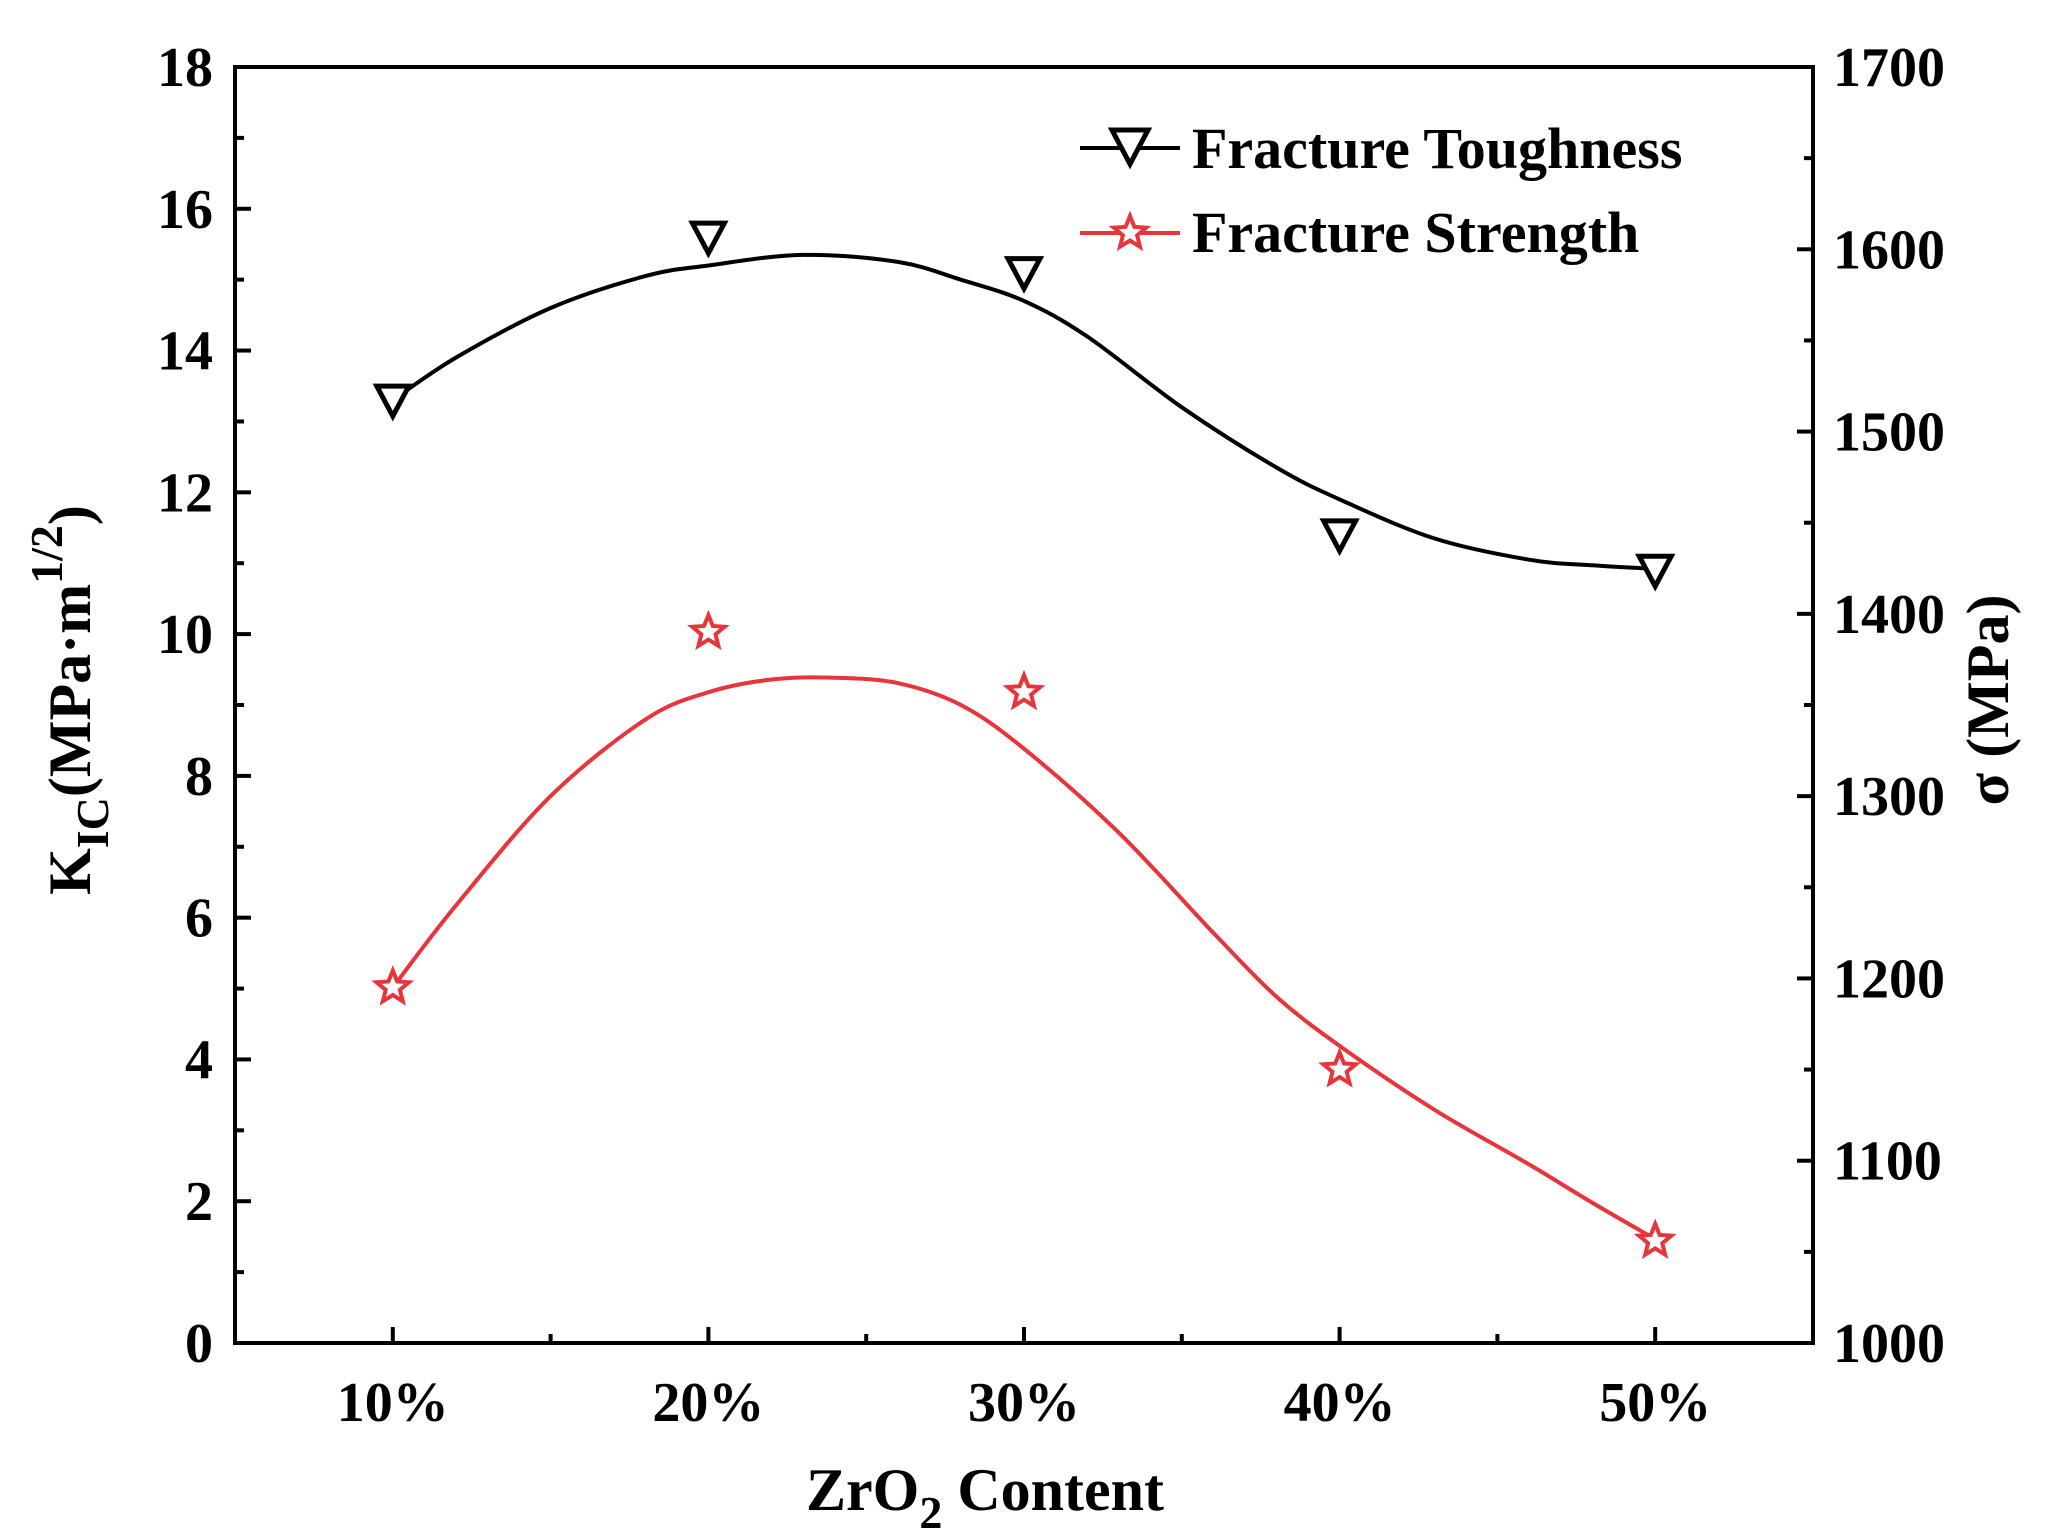 Image resolution: width=2050 pixels, height=1538 pixels. Describe the element at coordinates (930, 1512) in the screenshot. I see `x-axis-title-sub: 2` at that location.